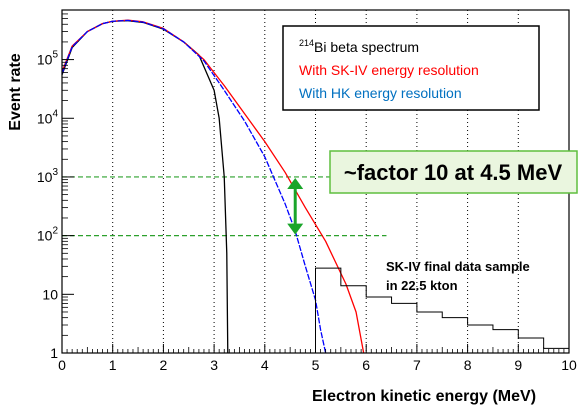 The height and width of the screenshot is (409, 582). I want to click on x-tick-label: 6, so click(366, 365).